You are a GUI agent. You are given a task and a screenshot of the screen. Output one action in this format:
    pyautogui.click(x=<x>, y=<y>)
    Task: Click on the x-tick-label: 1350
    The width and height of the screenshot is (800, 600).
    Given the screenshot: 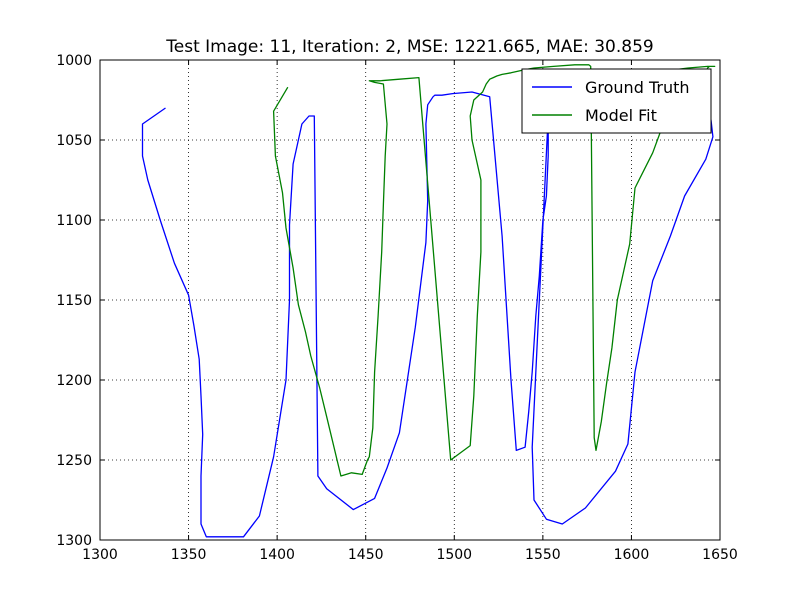 What is the action you would take?
    pyautogui.click(x=189, y=555)
    